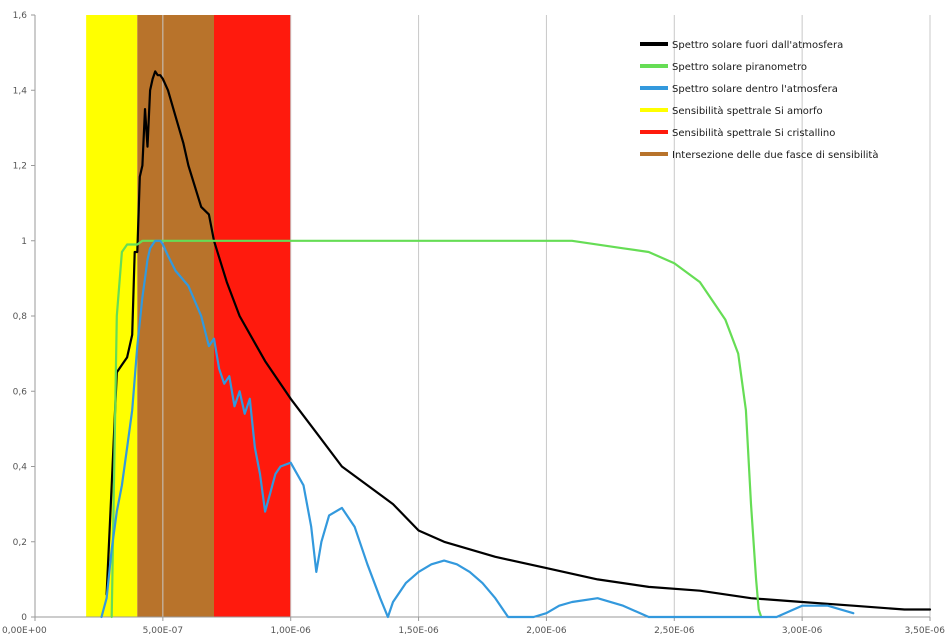 The width and height of the screenshot is (947, 641). I want to click on y-tick-label-0: 0, so click(24, 618).